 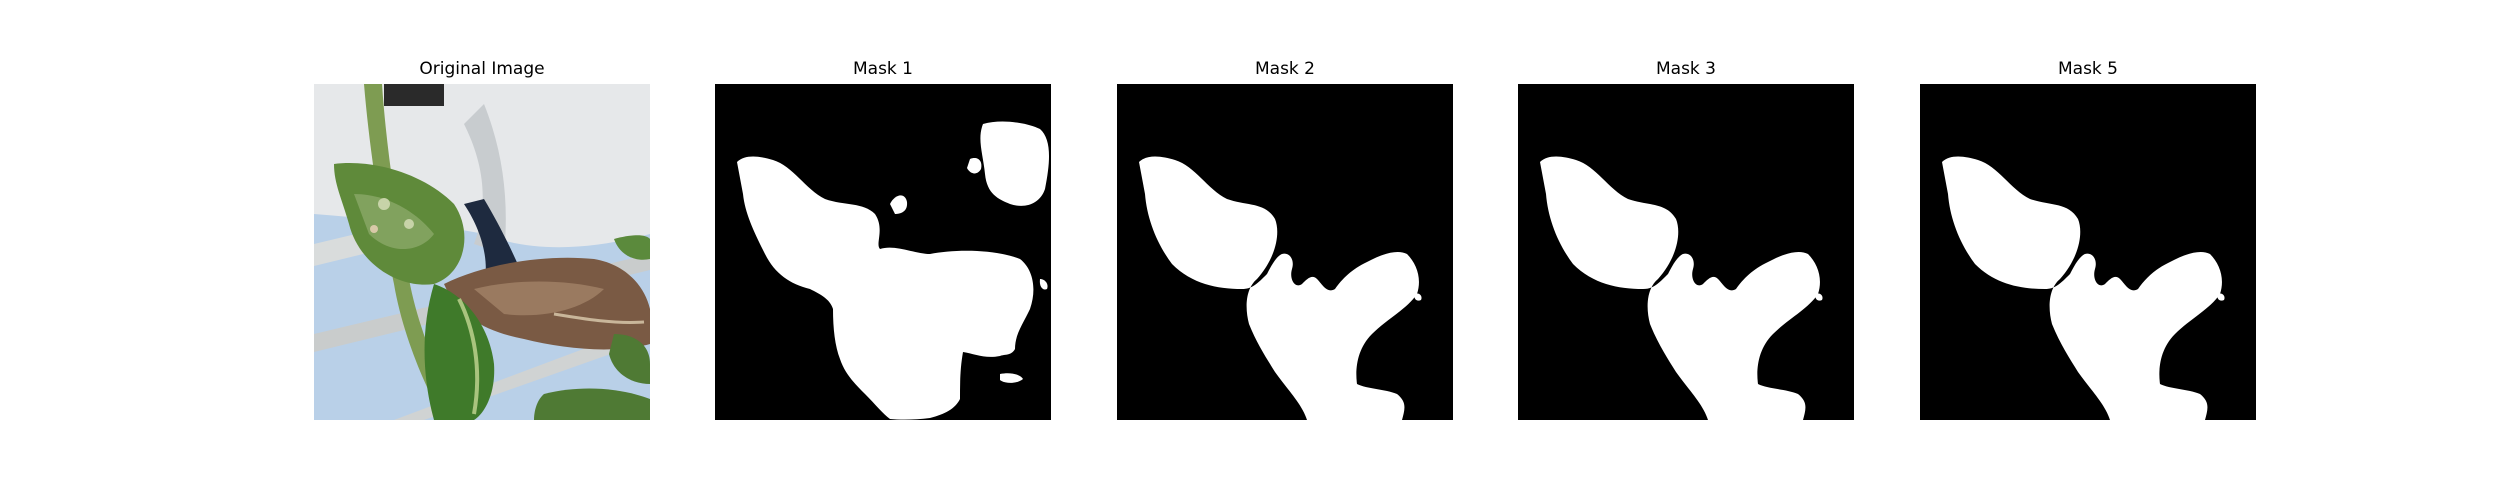 I want to click on panel-title: Mask 3, so click(x=1685, y=69).